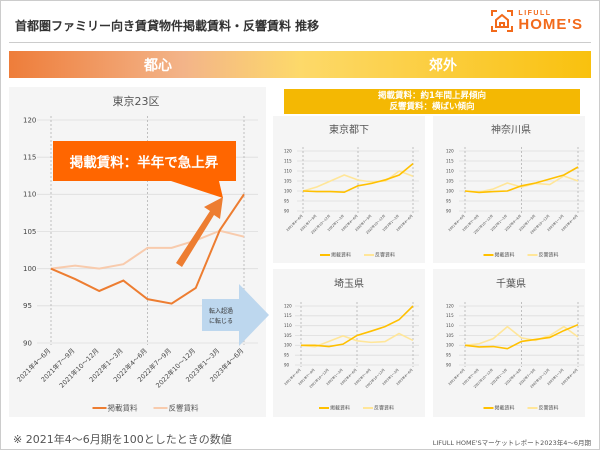 Image resolution: width=600 pixels, height=451 pixels. Describe the element at coordinates (235, 315) in the screenshot. I see `migration-arrow-icon` at that location.